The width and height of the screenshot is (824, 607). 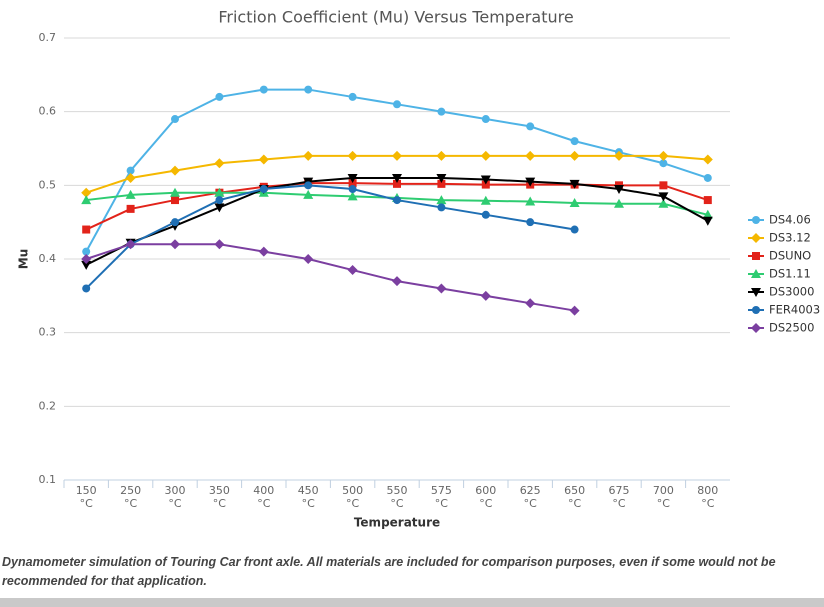 What do you see at coordinates (575, 497) in the screenshot?
I see `x-tick-label: 650 °C` at bounding box center [575, 497].